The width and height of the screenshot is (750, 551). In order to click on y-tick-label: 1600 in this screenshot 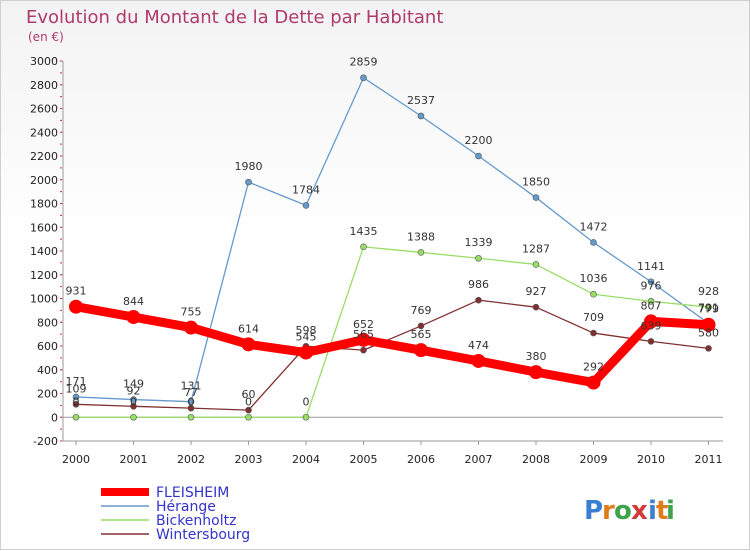, I will do `click(44, 227)`.